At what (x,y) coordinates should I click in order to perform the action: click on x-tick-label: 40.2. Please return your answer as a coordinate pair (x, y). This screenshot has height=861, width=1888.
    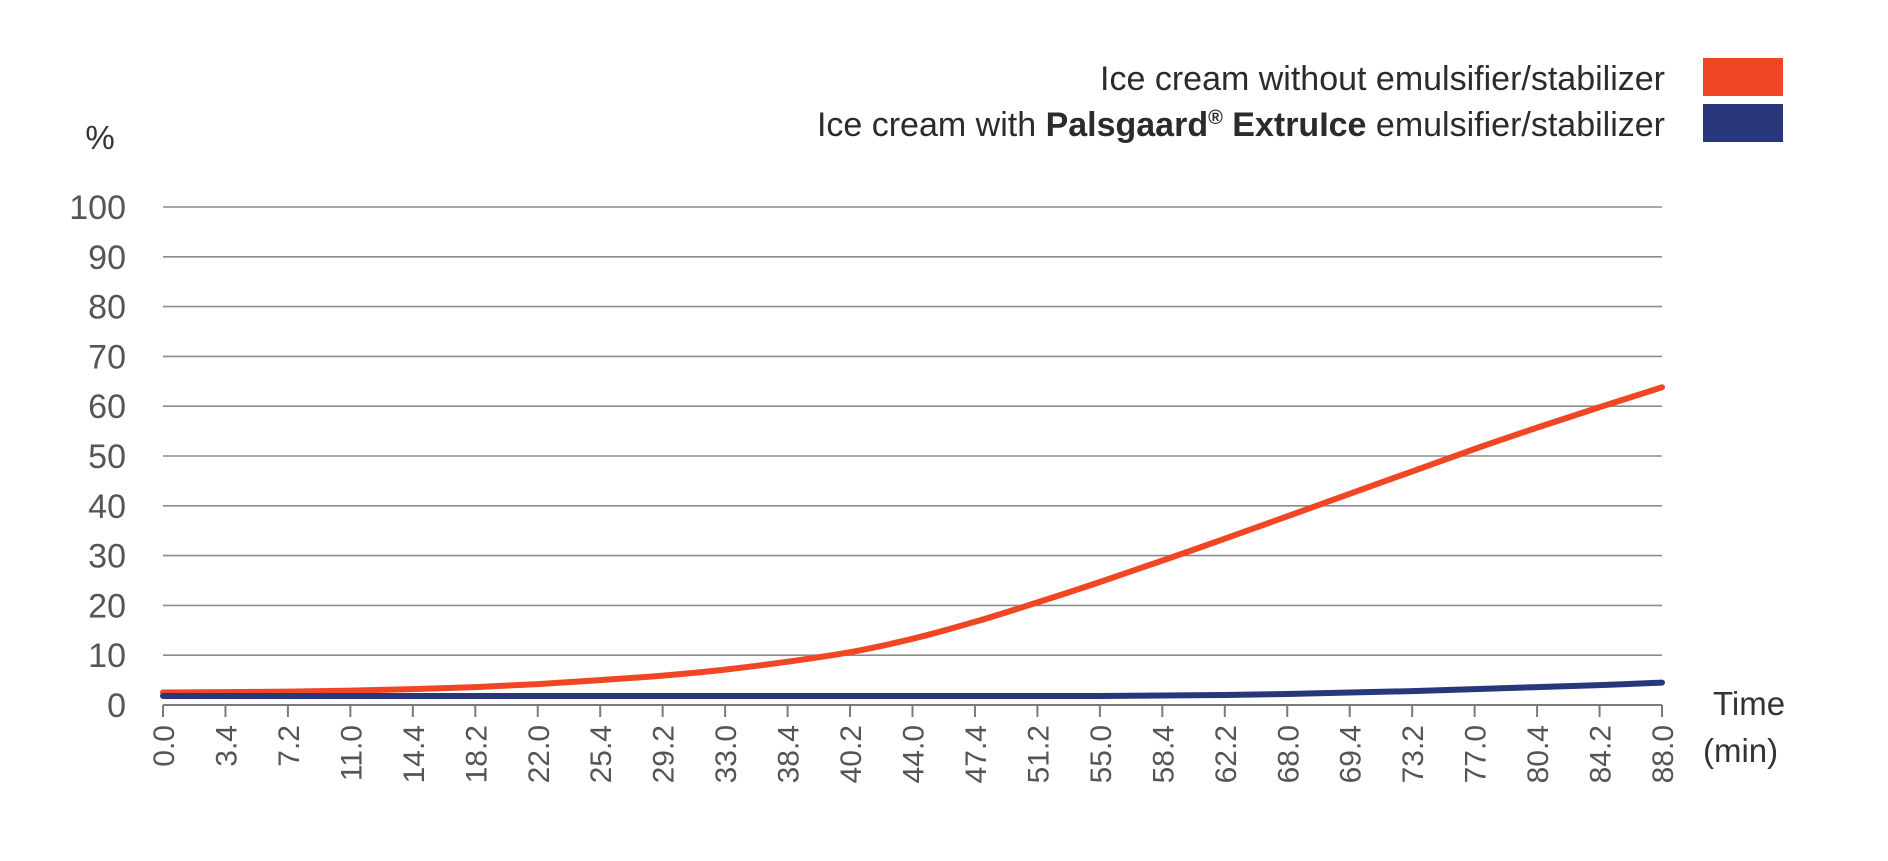
    Looking at the image, I should click on (851, 754).